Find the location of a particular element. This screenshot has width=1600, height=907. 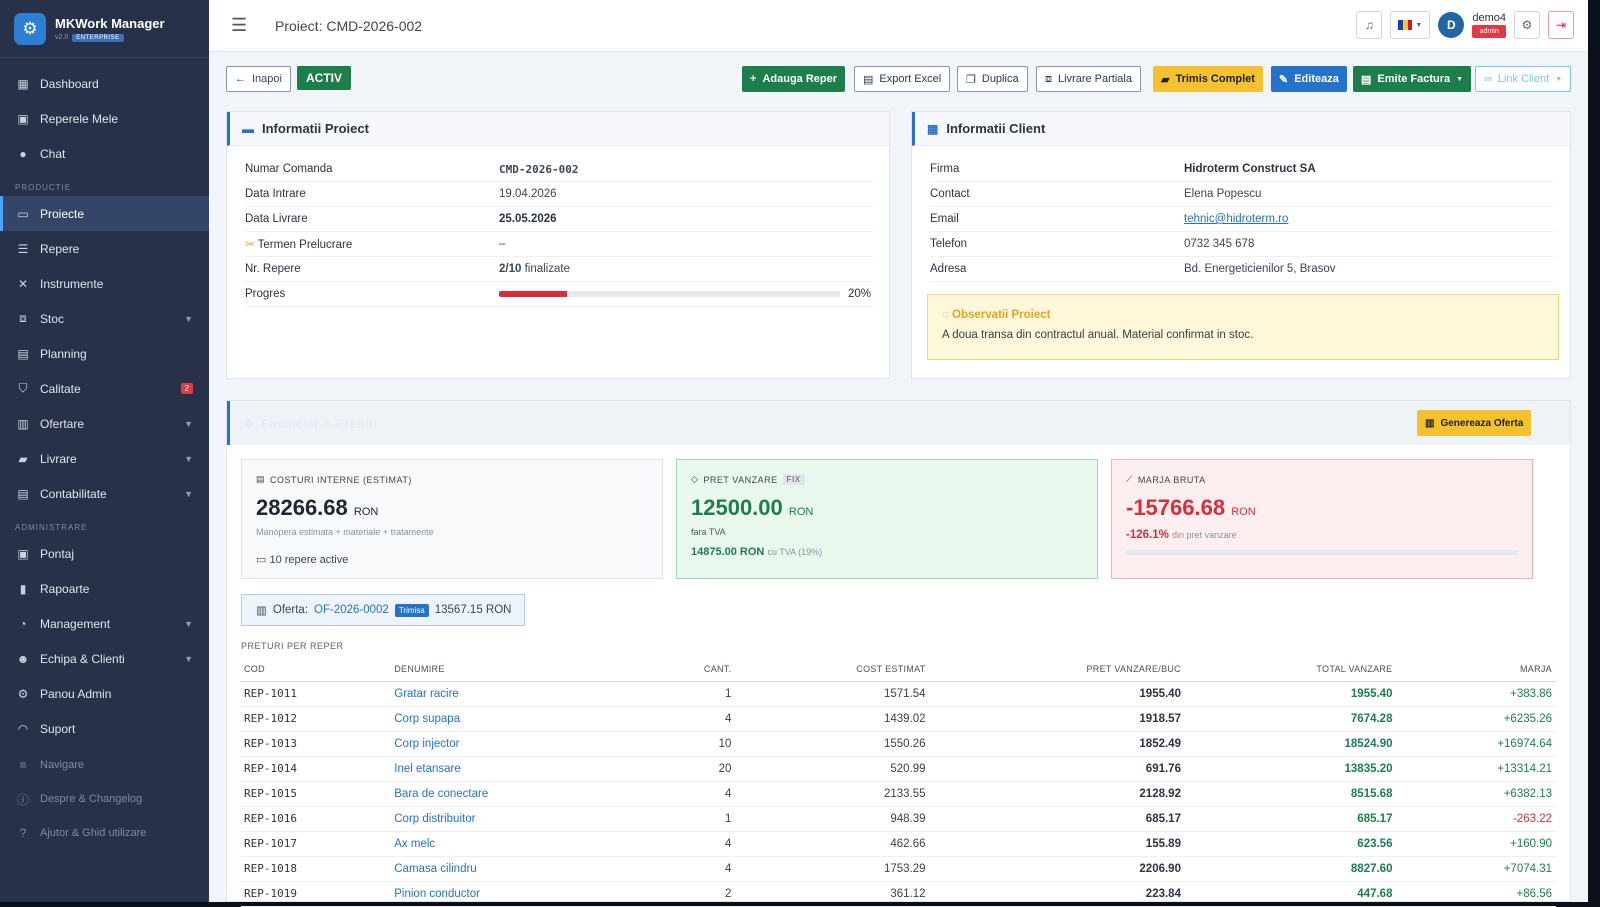

cell-denumire: Pinion conductor is located at coordinates (507, 894).